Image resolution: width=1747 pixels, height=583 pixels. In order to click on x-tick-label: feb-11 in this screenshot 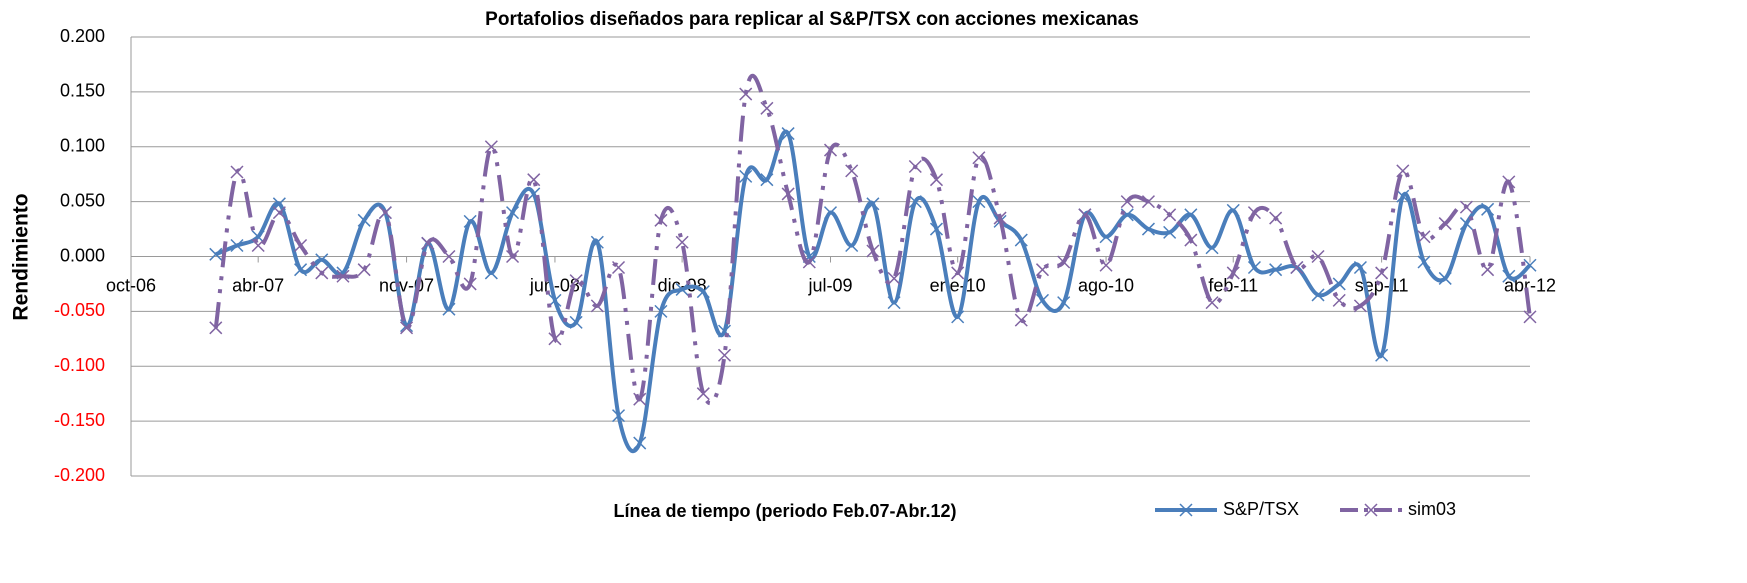, I will do `click(1233, 285)`.